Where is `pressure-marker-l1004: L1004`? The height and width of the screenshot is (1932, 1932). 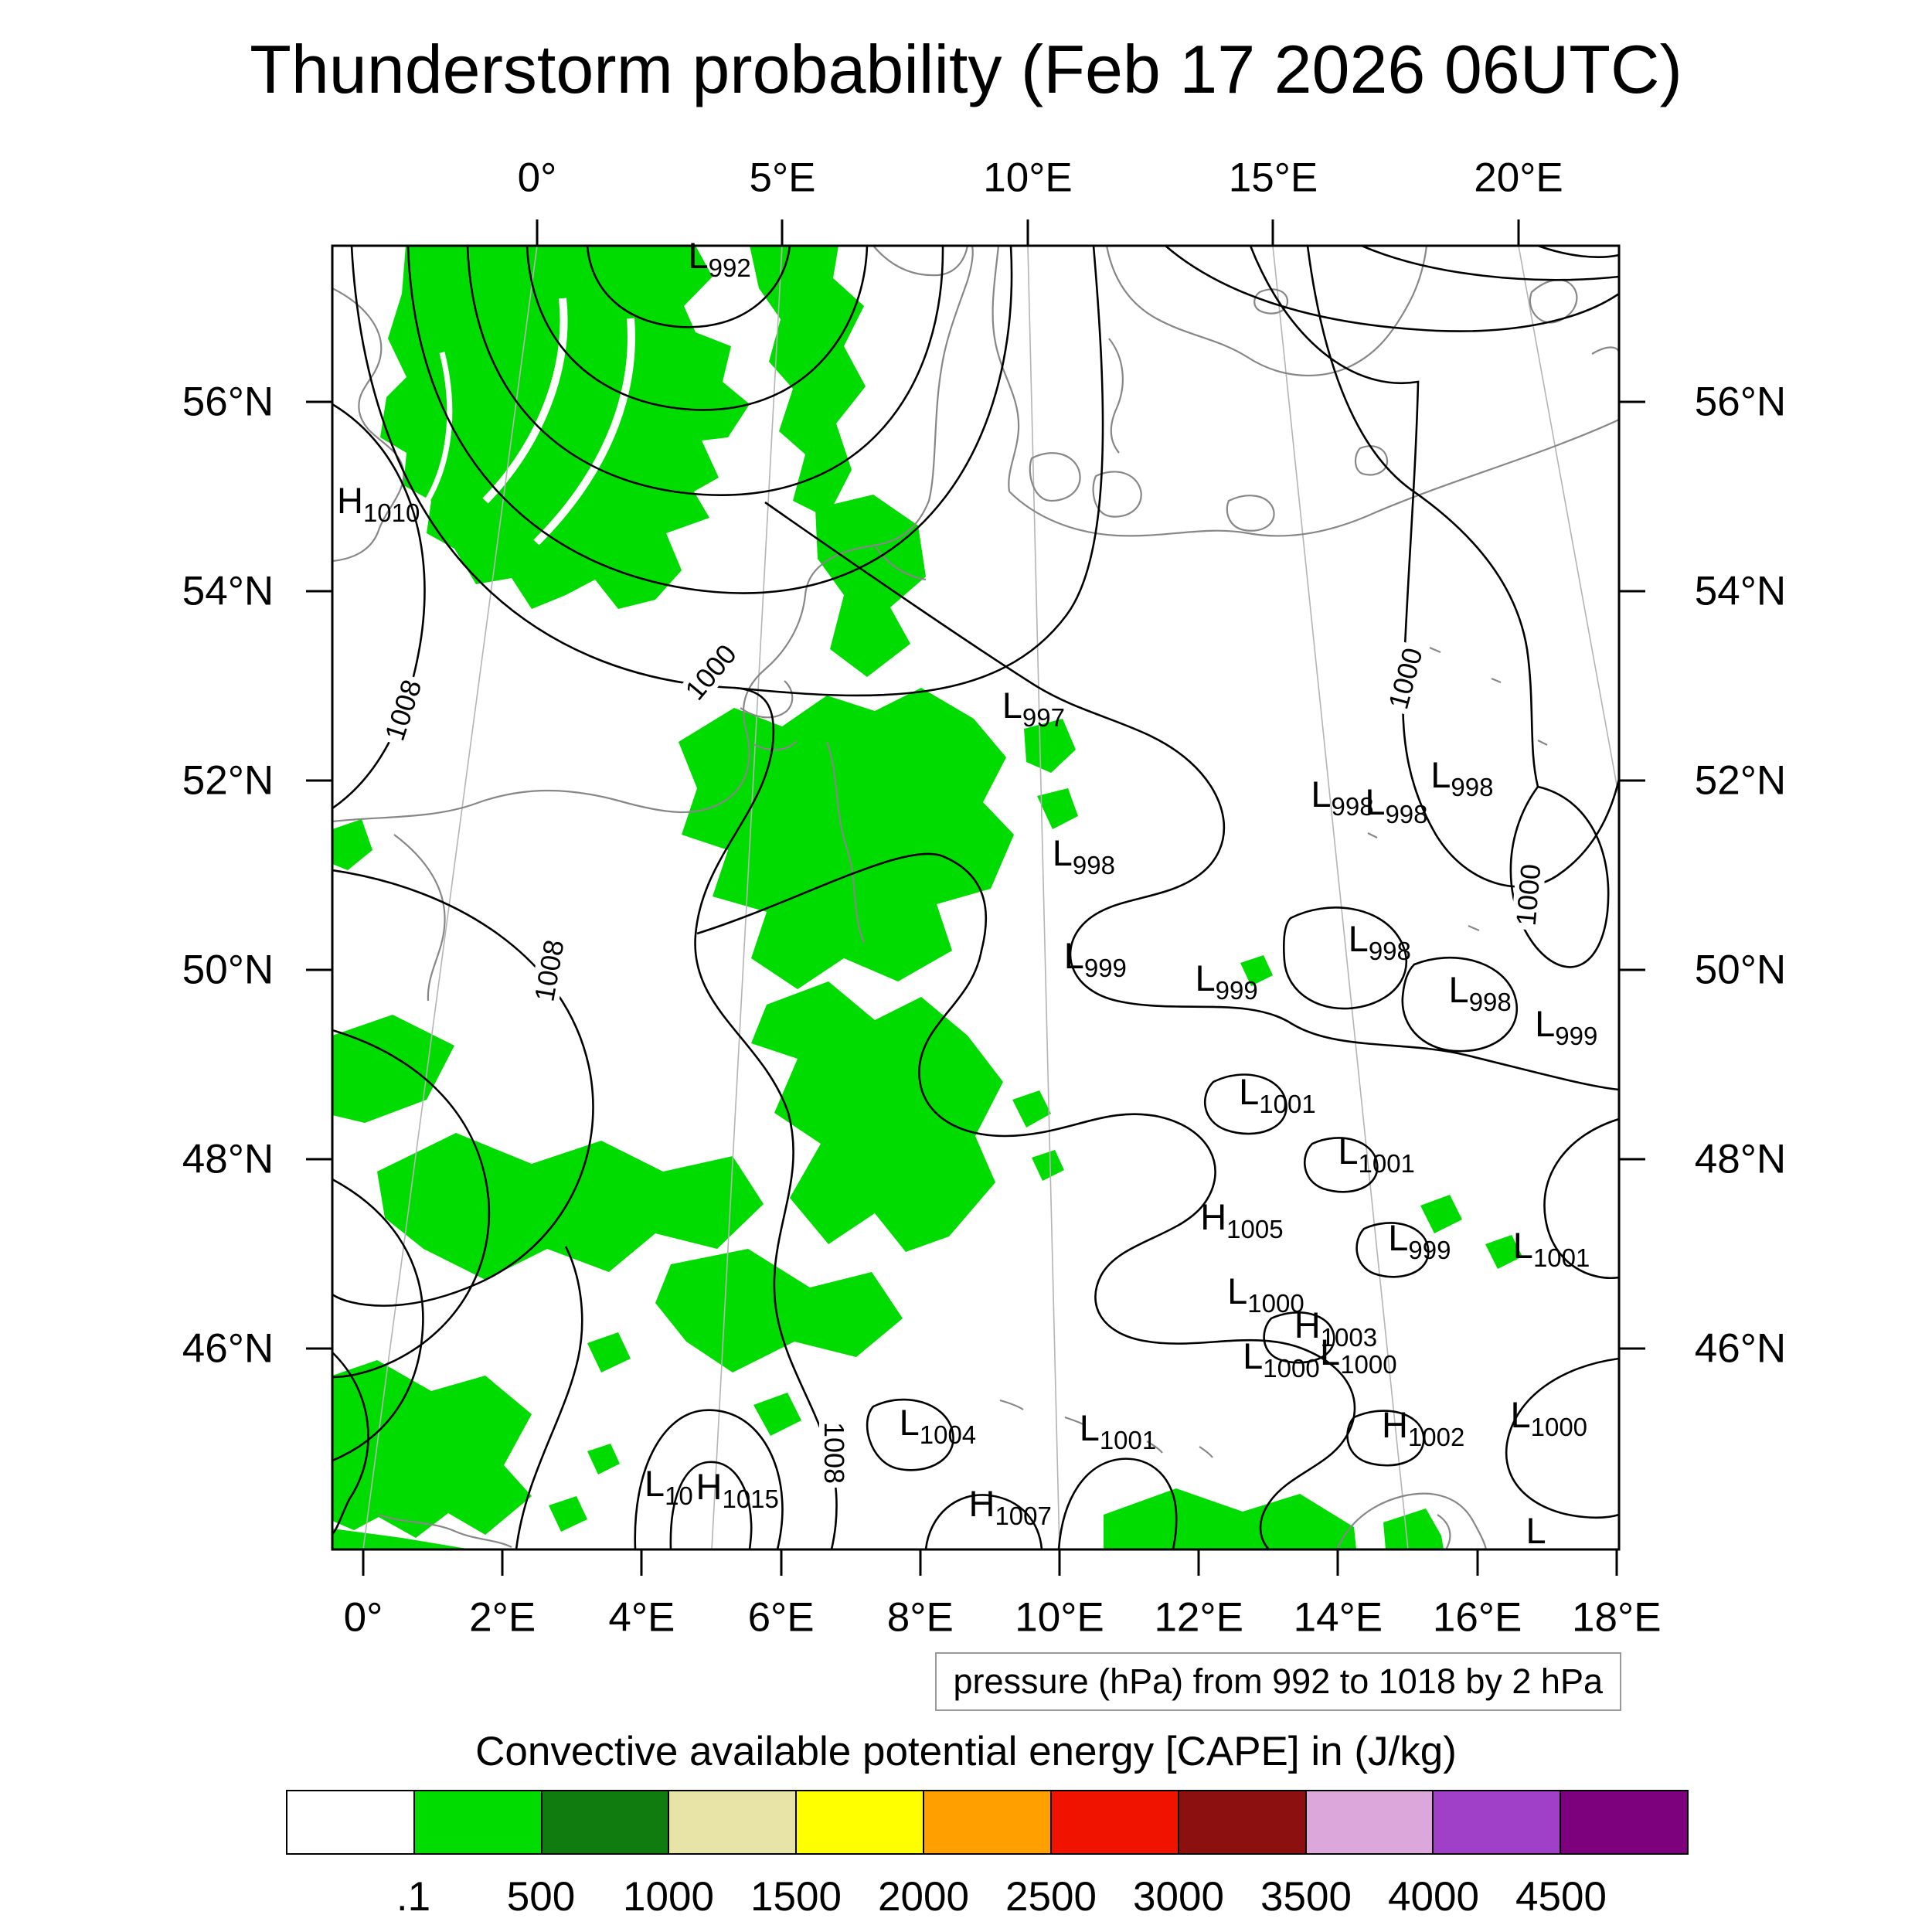 pressure-marker-l1004: L1004 is located at coordinates (939, 1426).